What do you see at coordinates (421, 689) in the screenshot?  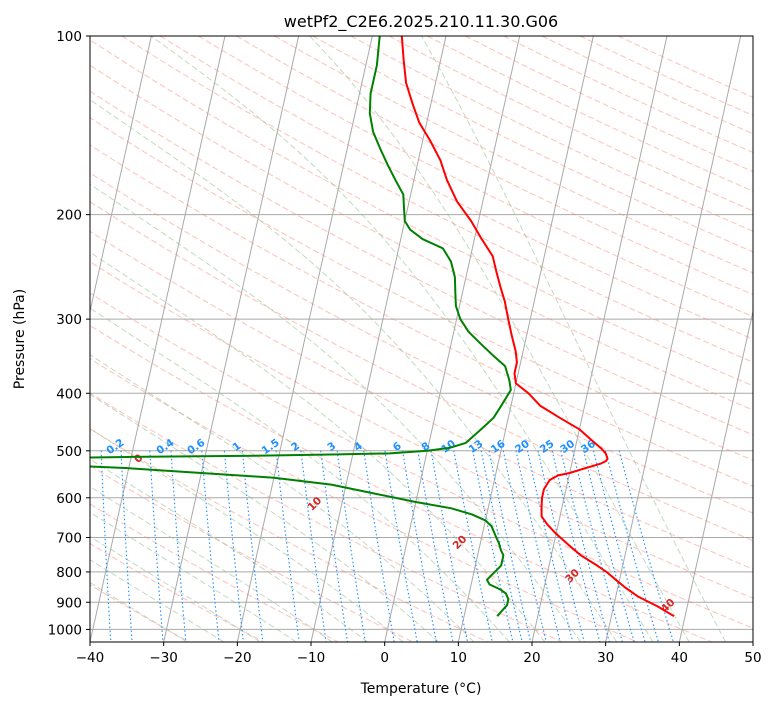 I see `x-axis-label: Temperature (°C)` at bounding box center [421, 689].